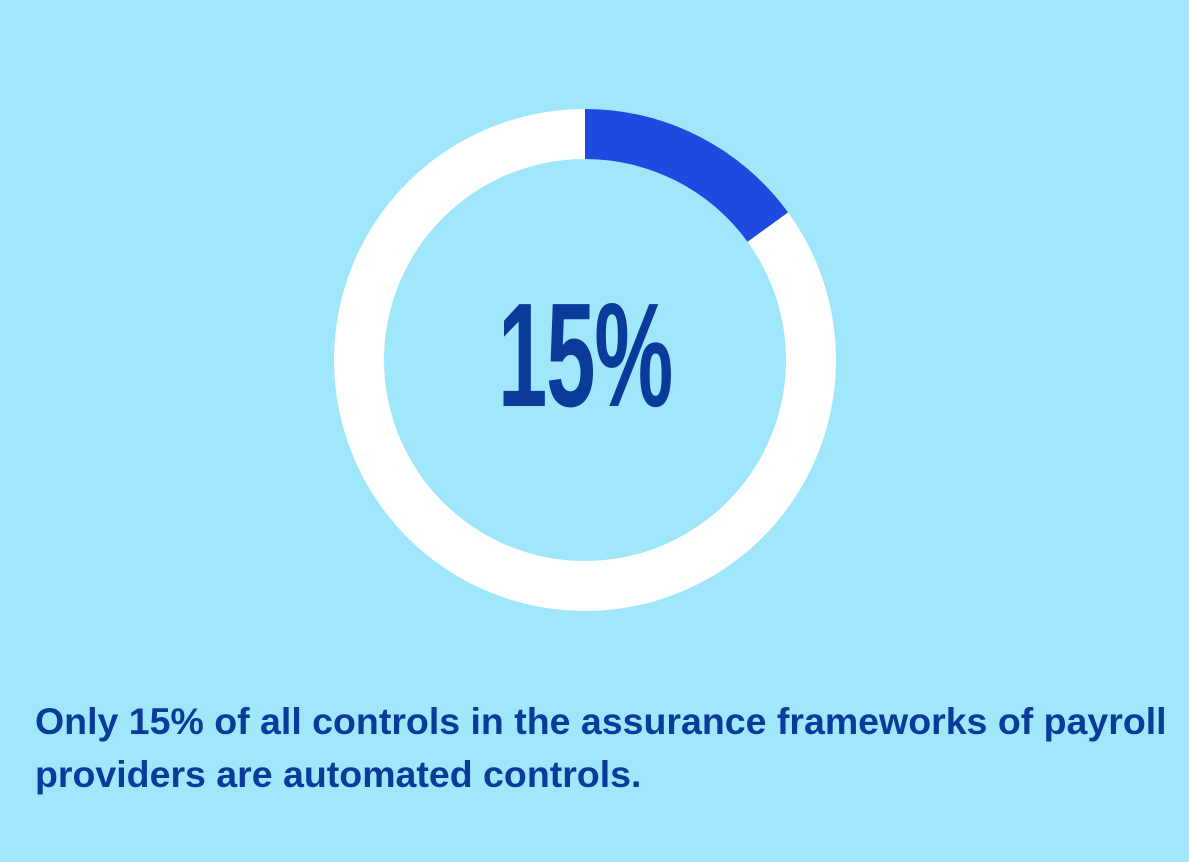 The image size is (1189, 862). Describe the element at coordinates (585, 355) in the screenshot. I see `center-percentage-label: 15%` at that location.